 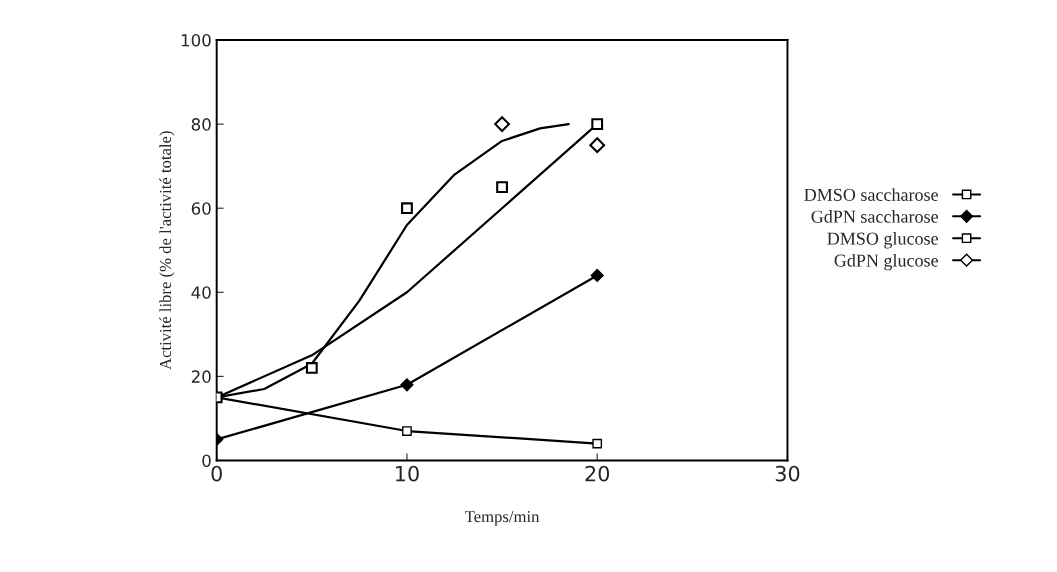 What do you see at coordinates (167, 250) in the screenshot?
I see `y-axis-title: Activité libre (% de l'activité totale)` at bounding box center [167, 250].